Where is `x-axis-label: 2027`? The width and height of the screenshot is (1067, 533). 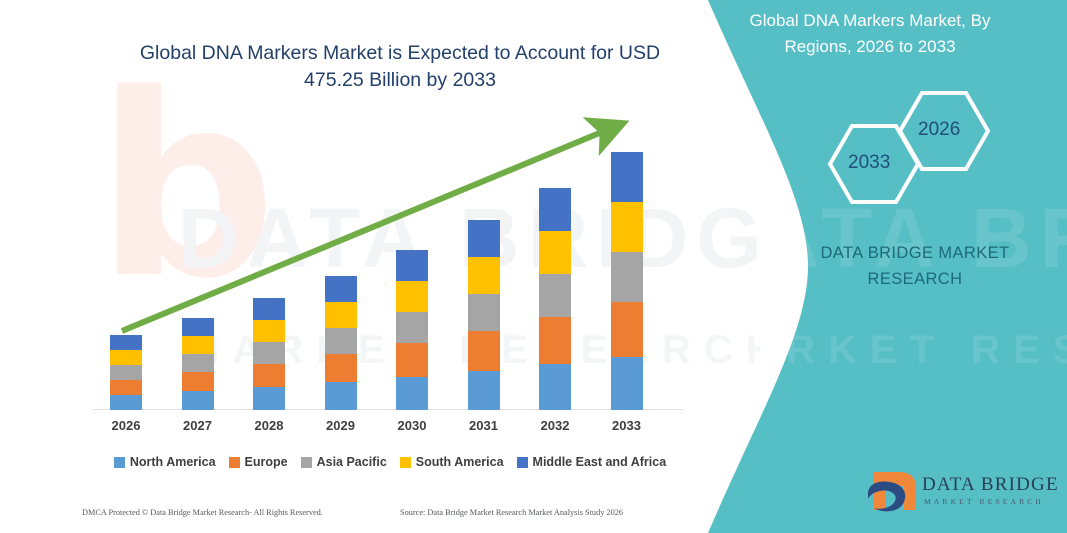
x-axis-label: 2027 is located at coordinates (197, 425).